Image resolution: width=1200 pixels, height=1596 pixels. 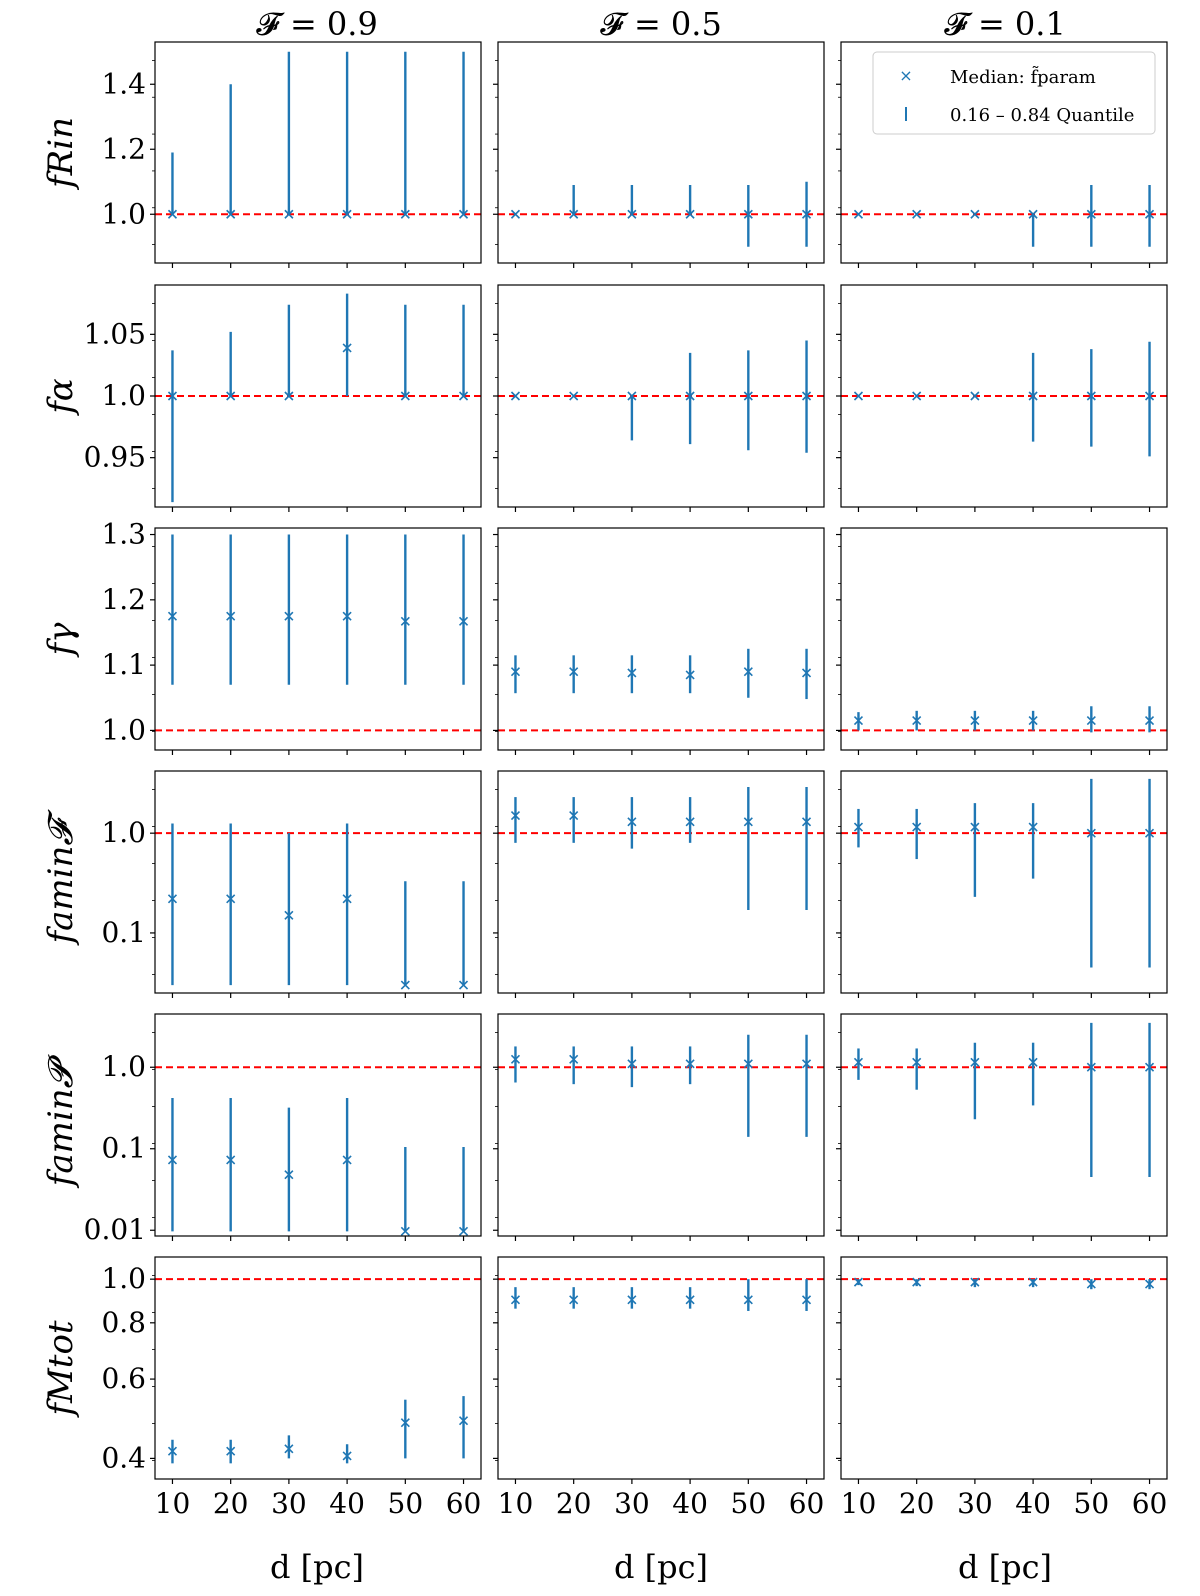 I want to click on y-tick-label: 0.6, so click(x=123, y=1378).